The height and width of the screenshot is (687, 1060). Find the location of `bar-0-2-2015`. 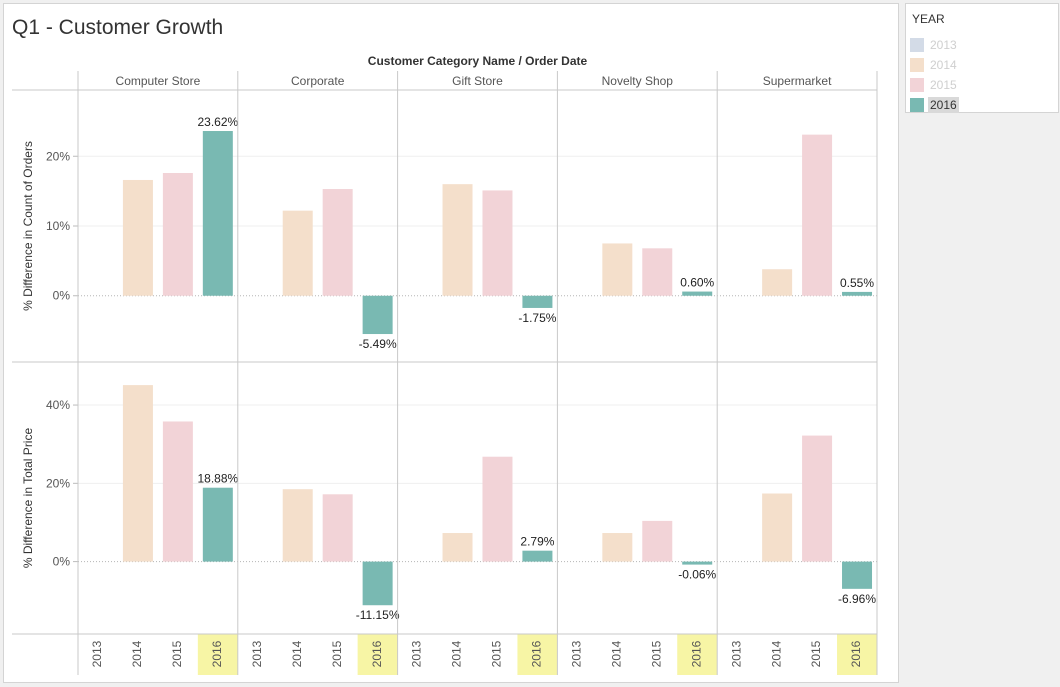

bar-0-2-2015 is located at coordinates (497, 243).